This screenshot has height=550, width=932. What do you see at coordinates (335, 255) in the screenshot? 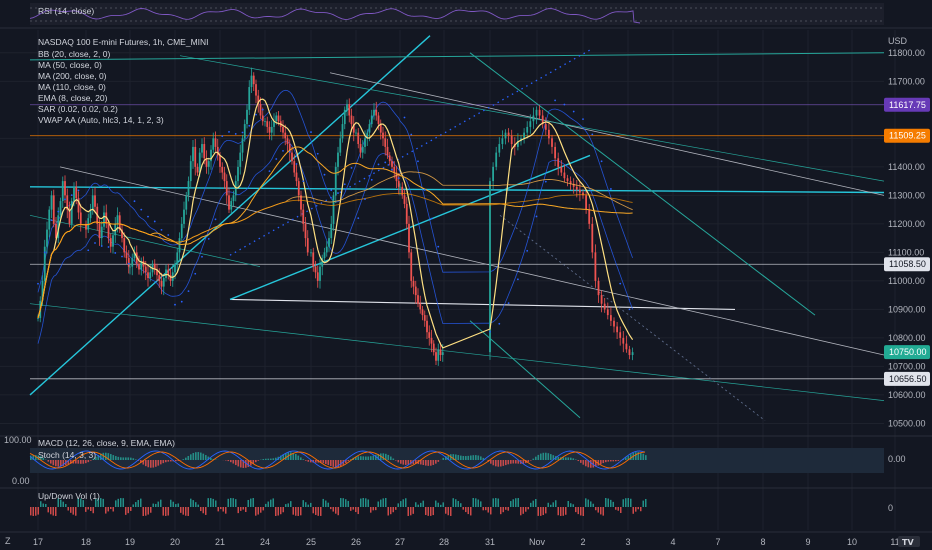
I see `ma-200-line` at bounding box center [335, 255].